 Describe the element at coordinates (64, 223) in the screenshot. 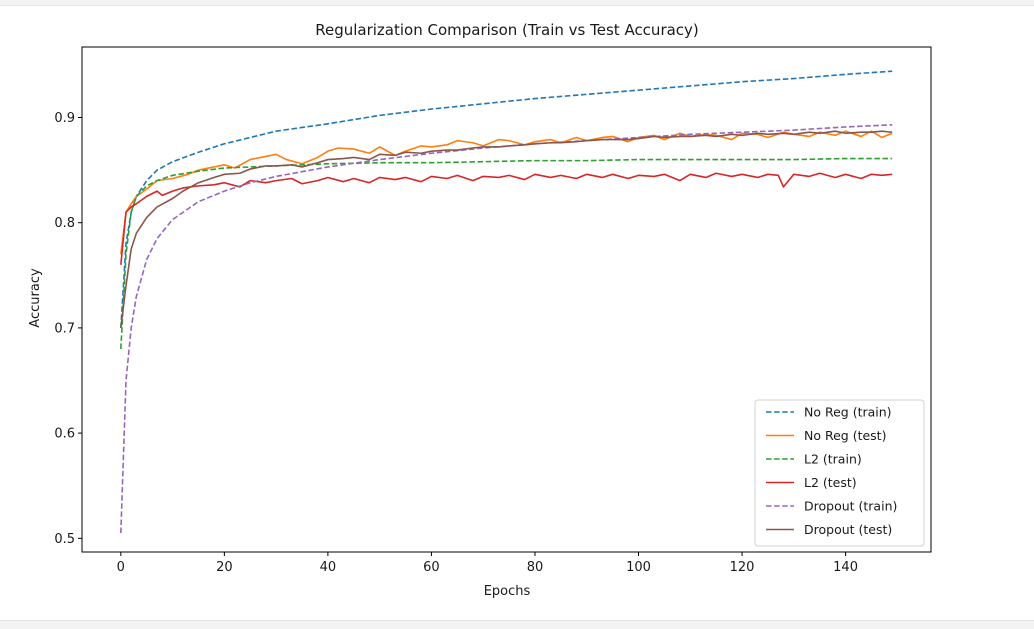

I see `y-tick-label: 0.8` at that location.